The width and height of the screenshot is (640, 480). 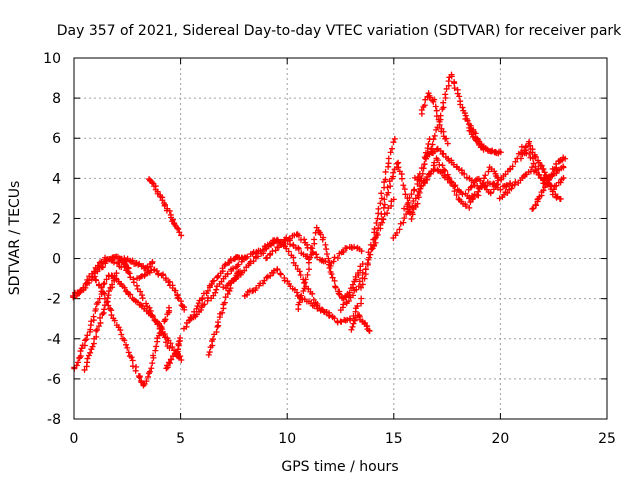 I want to click on y-tick-label: 6, so click(x=56, y=139).